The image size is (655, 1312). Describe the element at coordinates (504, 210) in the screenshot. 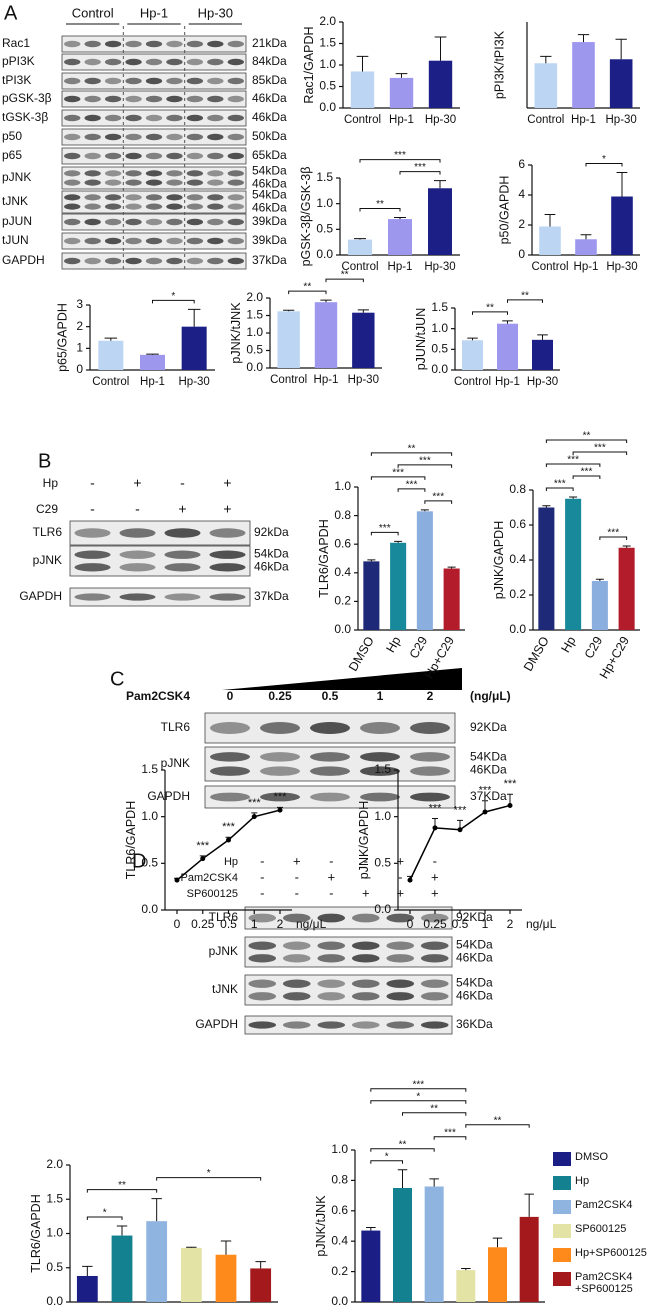

I see `y-axis-label: p50/GAPDH` at that location.